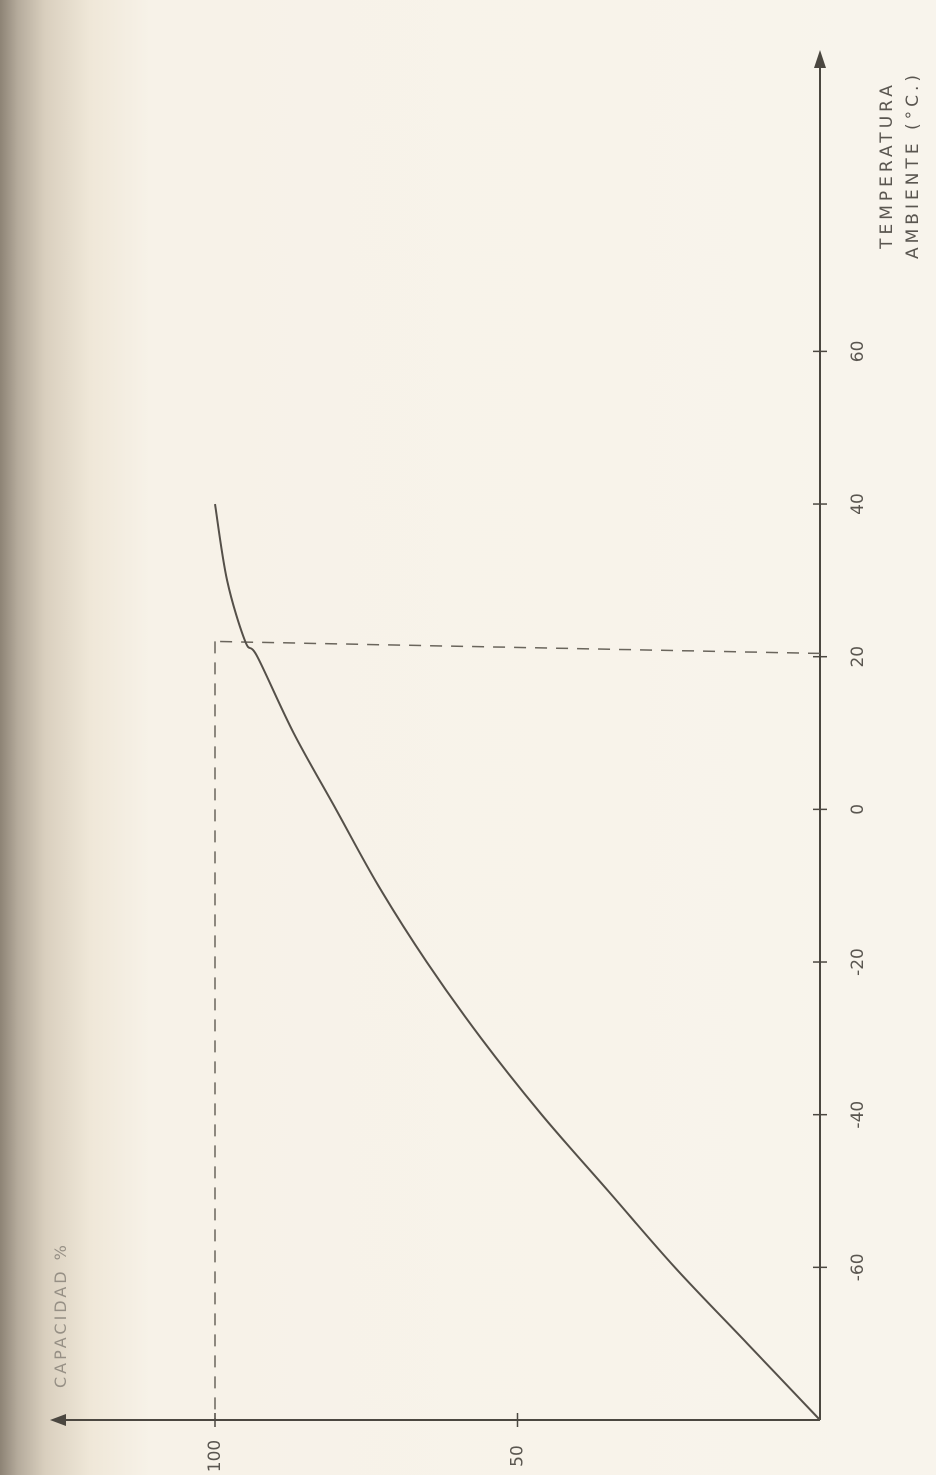 Image resolution: width=936 pixels, height=1475 pixels. I want to click on guide-horizontal, so click(517, 647).